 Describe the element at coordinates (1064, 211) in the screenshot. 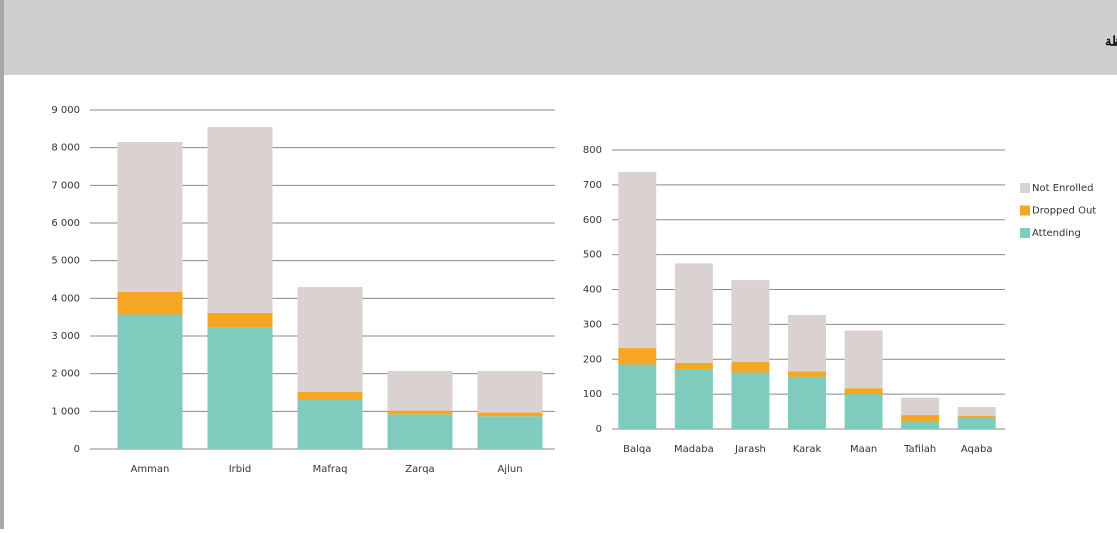

I see `legend-label: Dropped Out` at that location.